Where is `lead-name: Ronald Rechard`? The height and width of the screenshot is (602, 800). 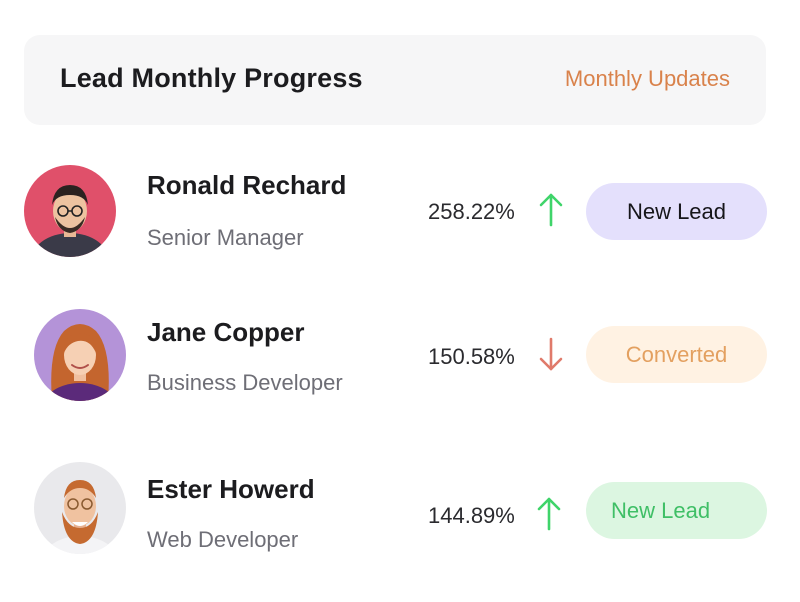
lead-name: Ronald Rechard is located at coordinates (247, 185).